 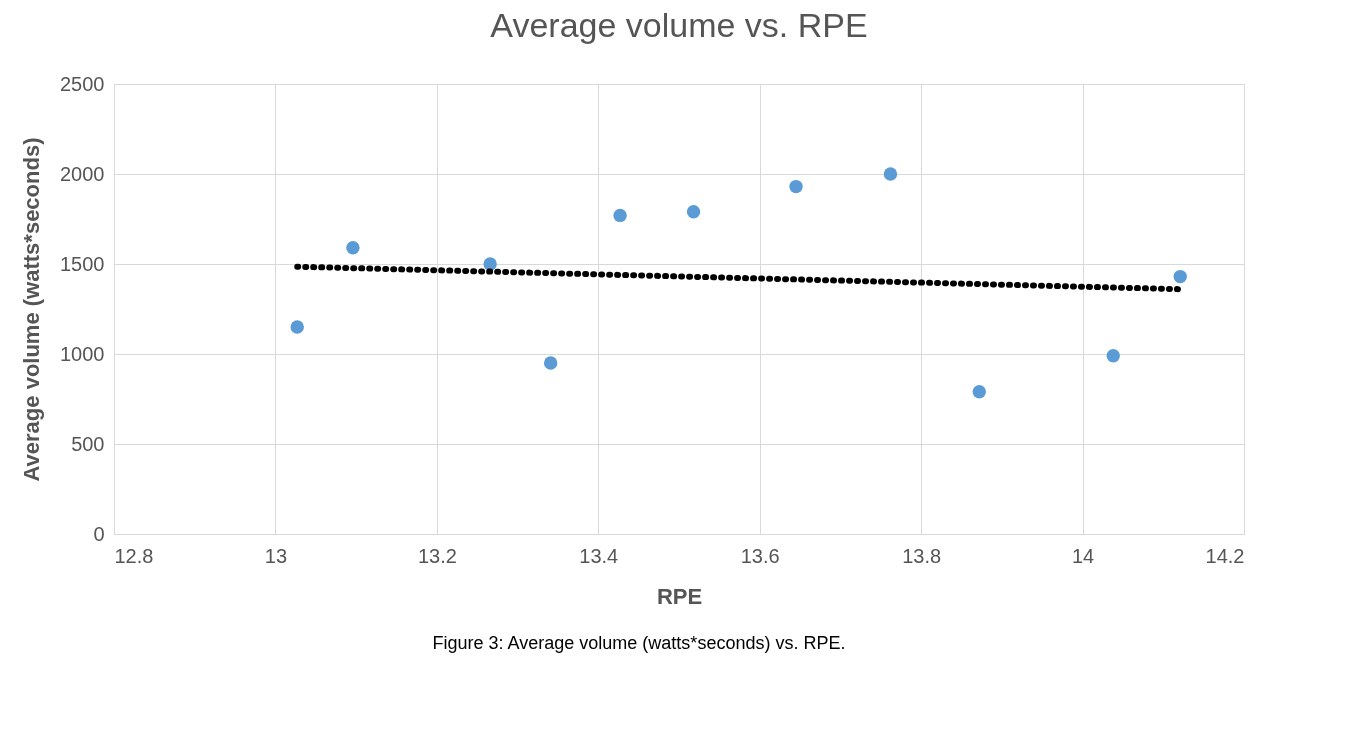 I want to click on y-tick-label: 1500, so click(x=82, y=263).